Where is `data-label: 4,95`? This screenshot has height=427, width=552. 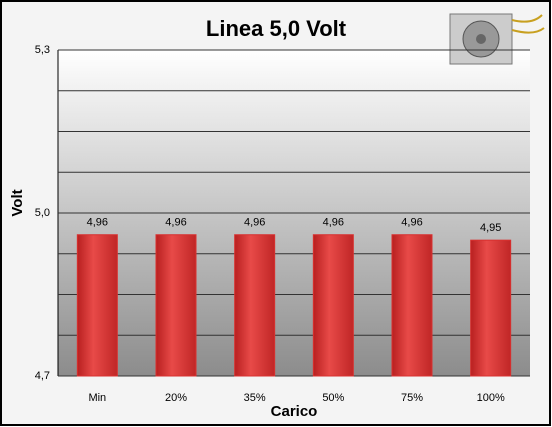 data-label: 4,95 is located at coordinates (490, 228).